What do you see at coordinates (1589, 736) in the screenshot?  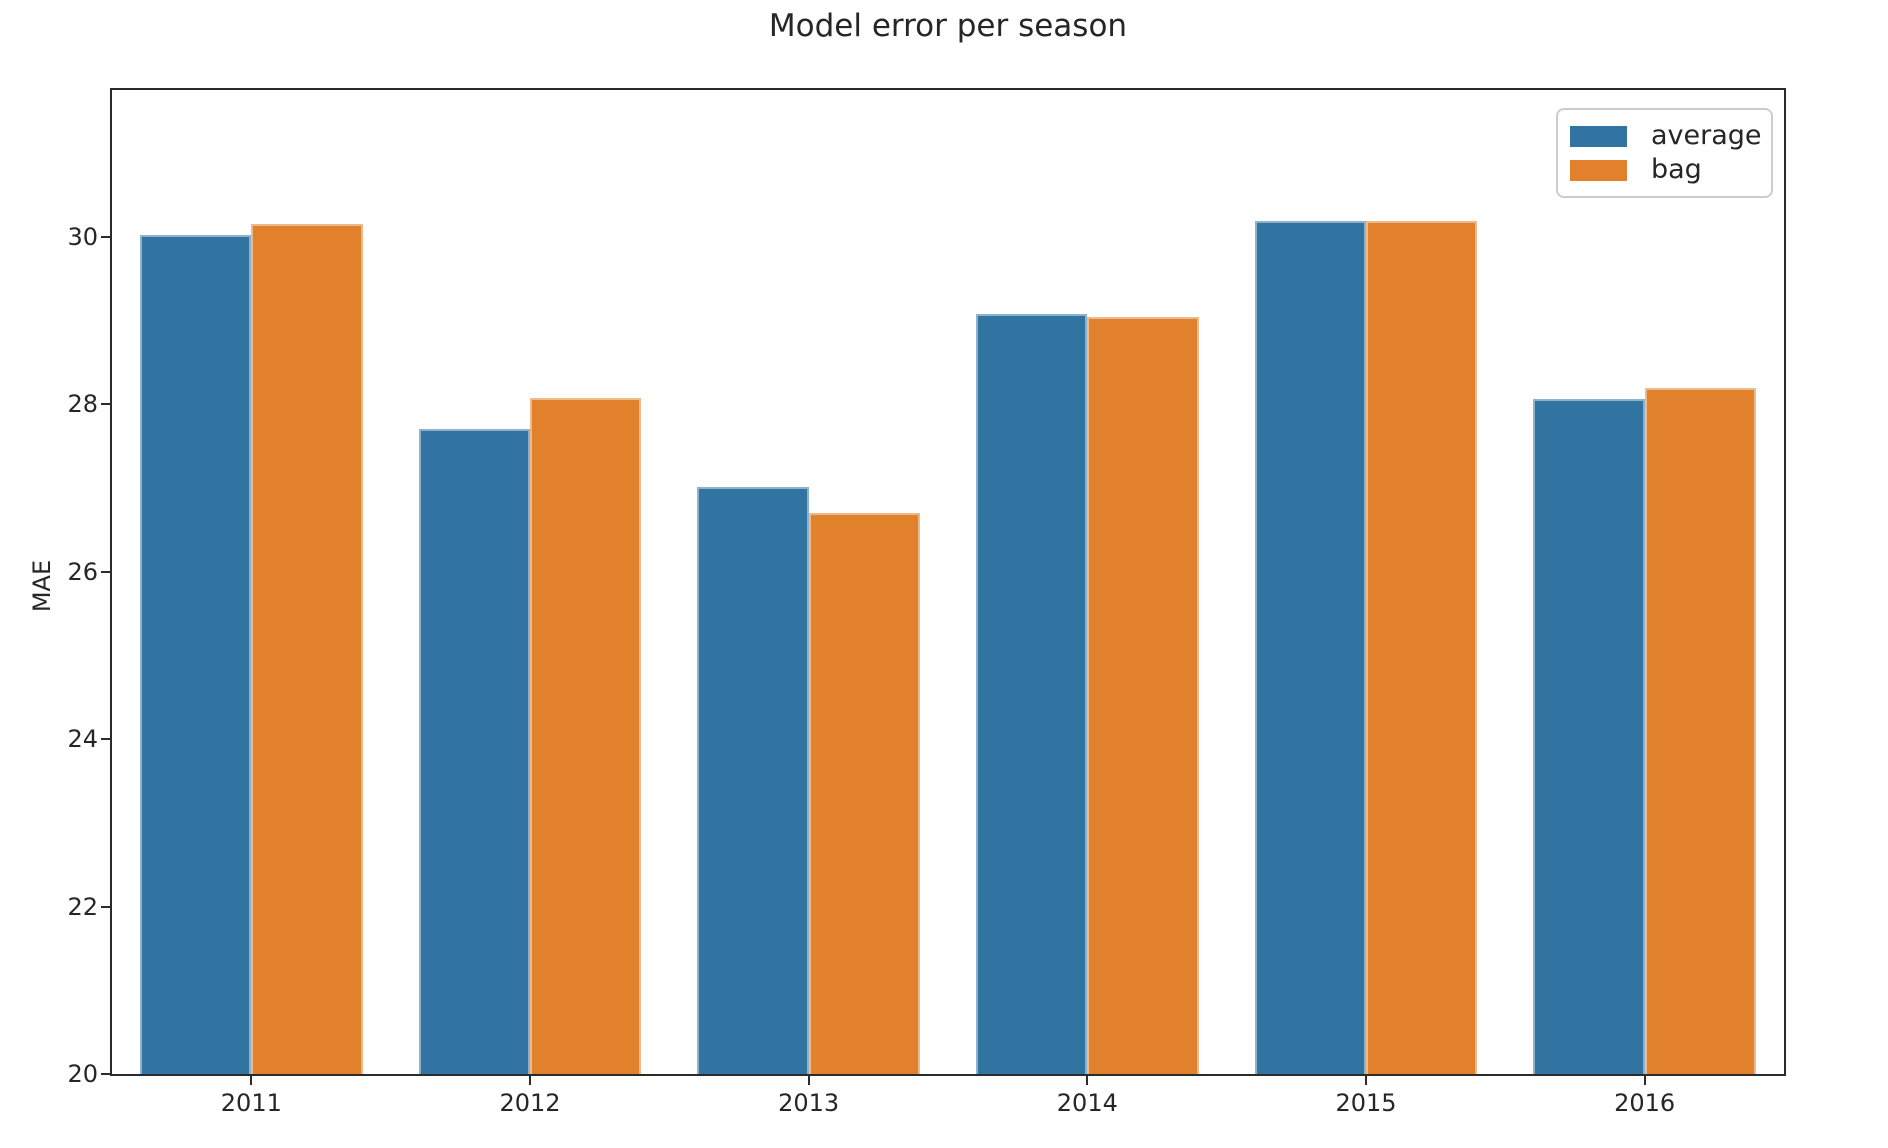 I see `bar-average-2016` at bounding box center [1589, 736].